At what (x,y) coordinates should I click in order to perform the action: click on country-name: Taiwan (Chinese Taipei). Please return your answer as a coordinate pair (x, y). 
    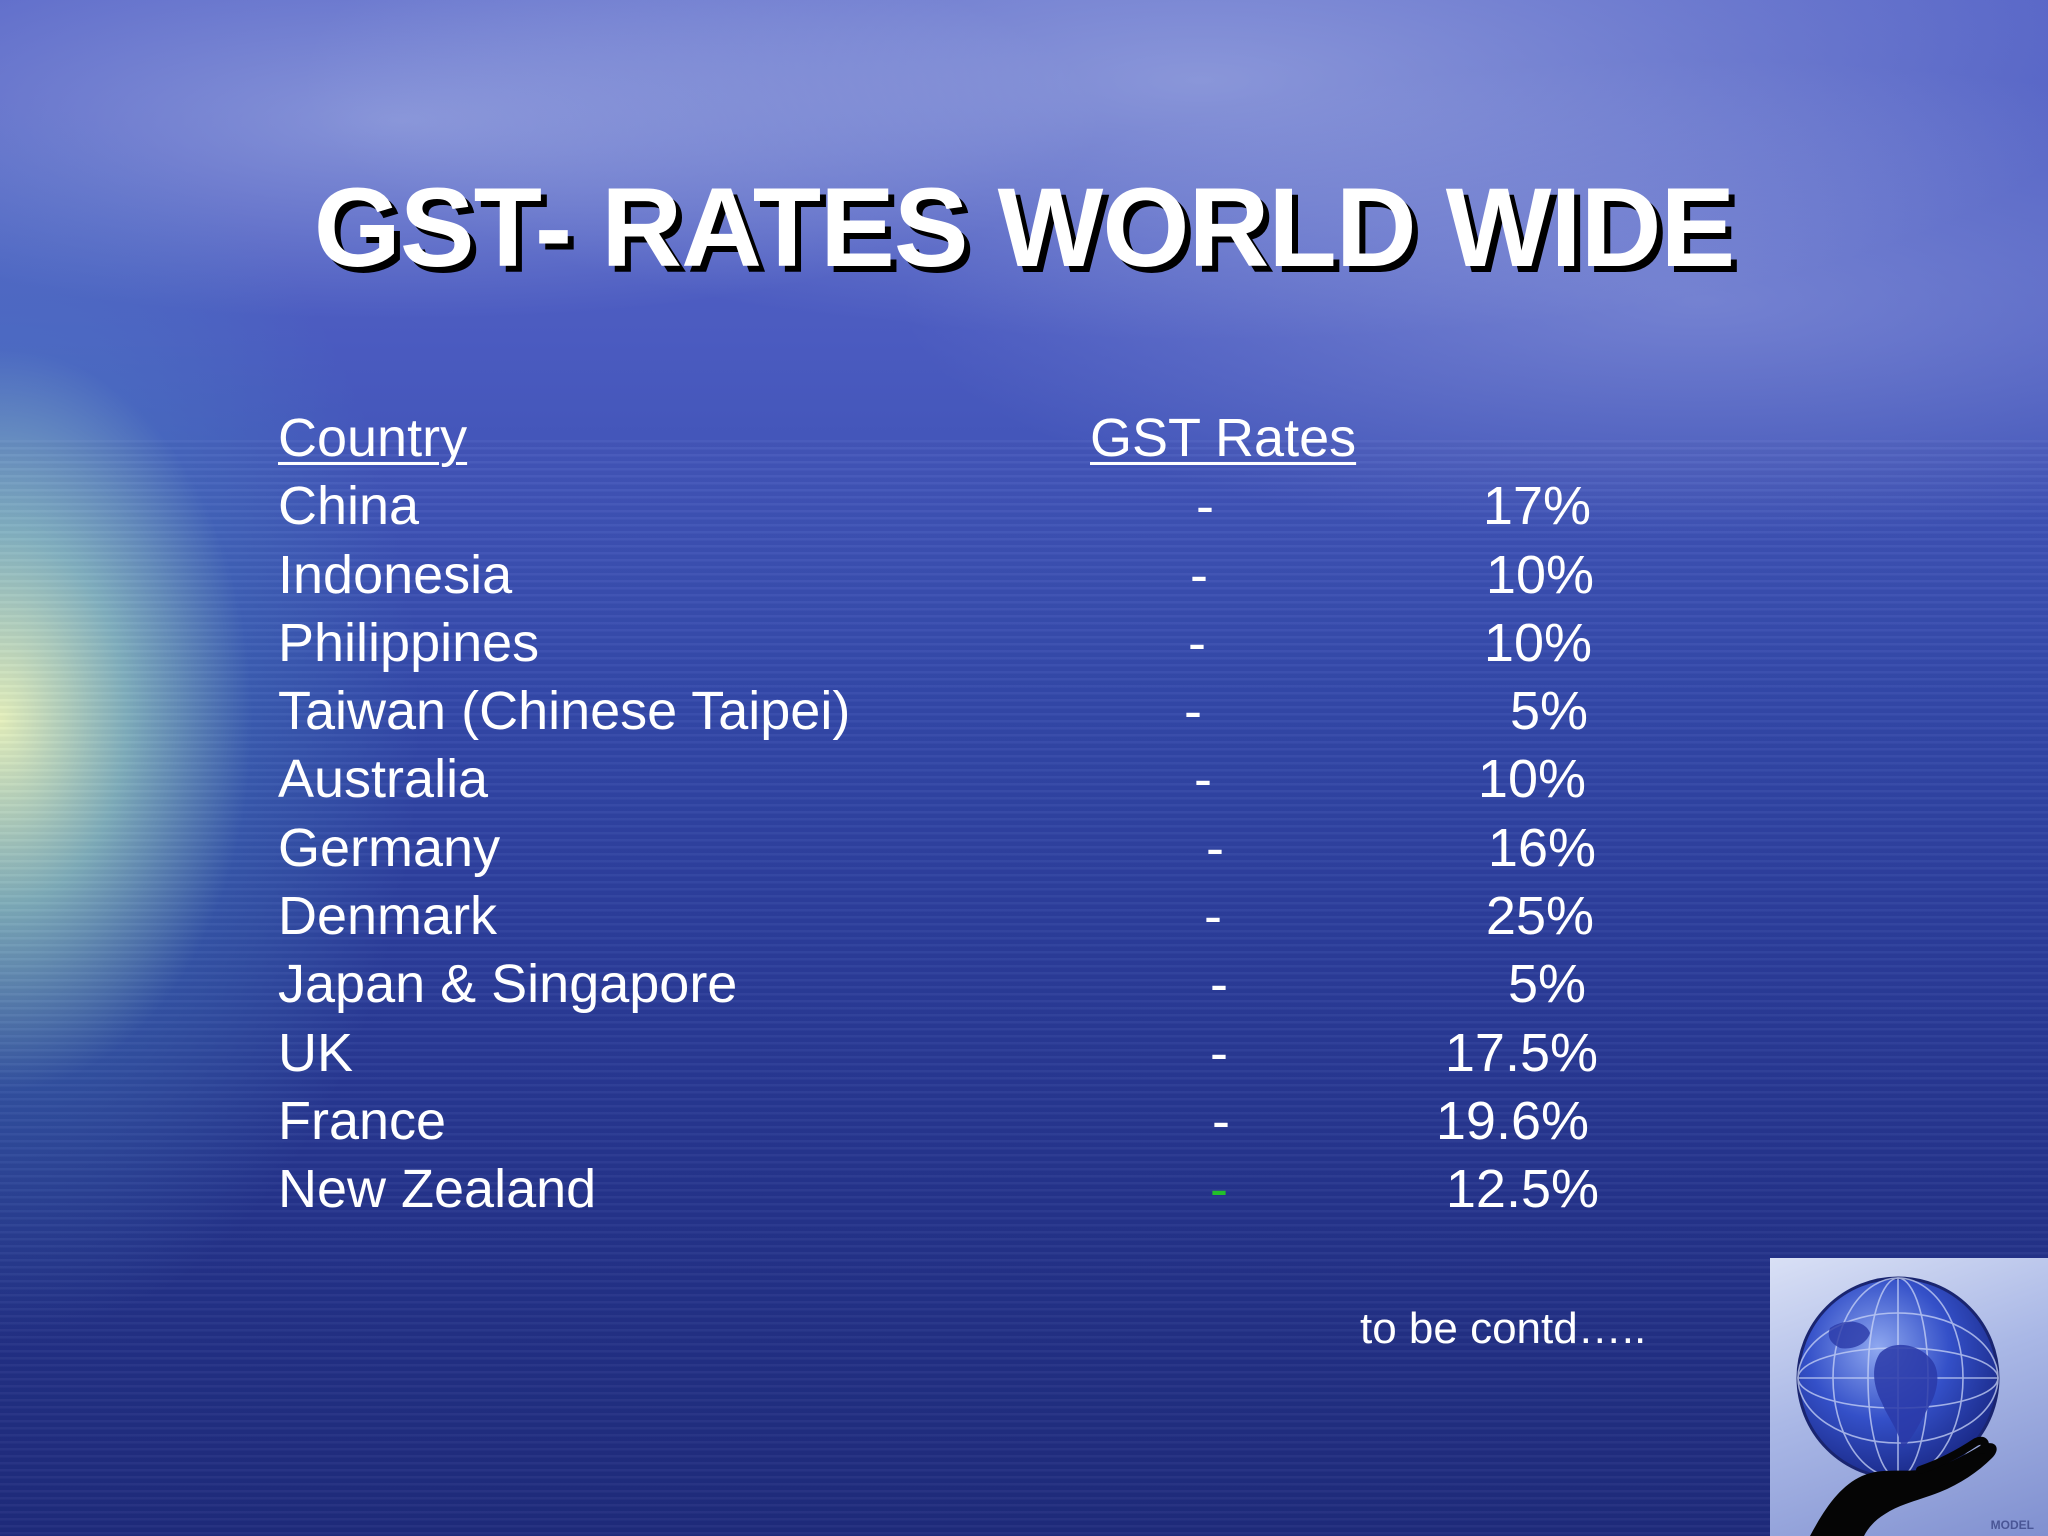
    Looking at the image, I should click on (564, 711).